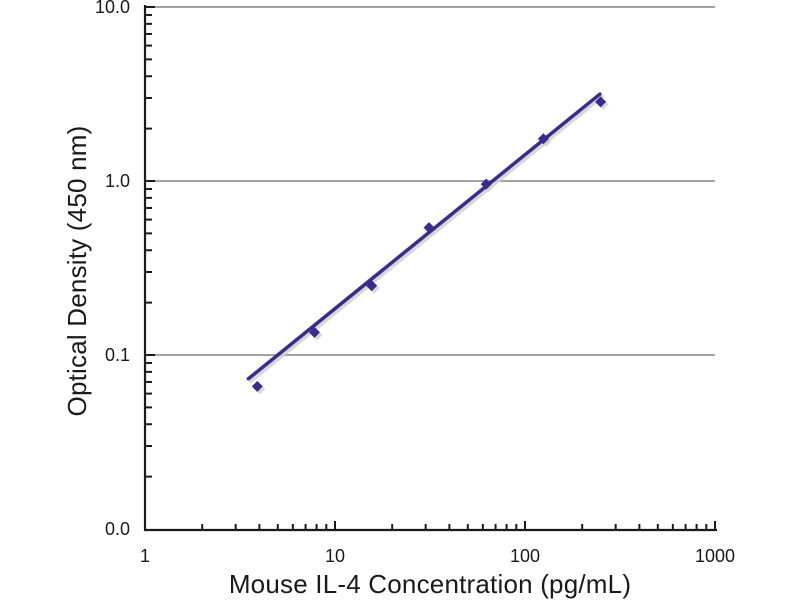 Image resolution: width=800 pixels, height=600 pixels. I want to click on x-tick-label: 1, so click(145, 556).